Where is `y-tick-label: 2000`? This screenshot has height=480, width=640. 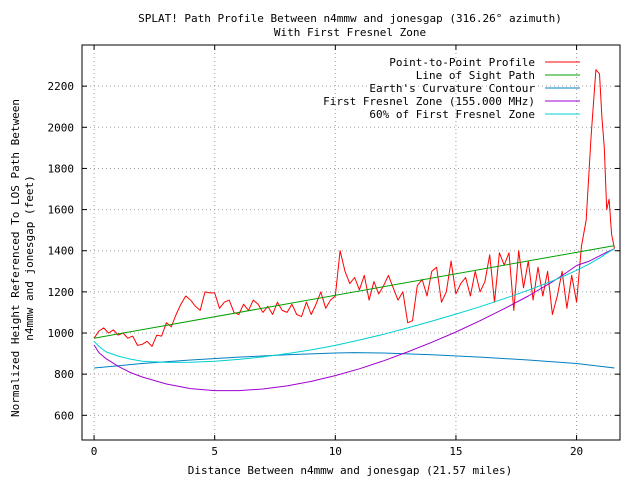
y-tick-label: 2000 is located at coordinates (61, 127).